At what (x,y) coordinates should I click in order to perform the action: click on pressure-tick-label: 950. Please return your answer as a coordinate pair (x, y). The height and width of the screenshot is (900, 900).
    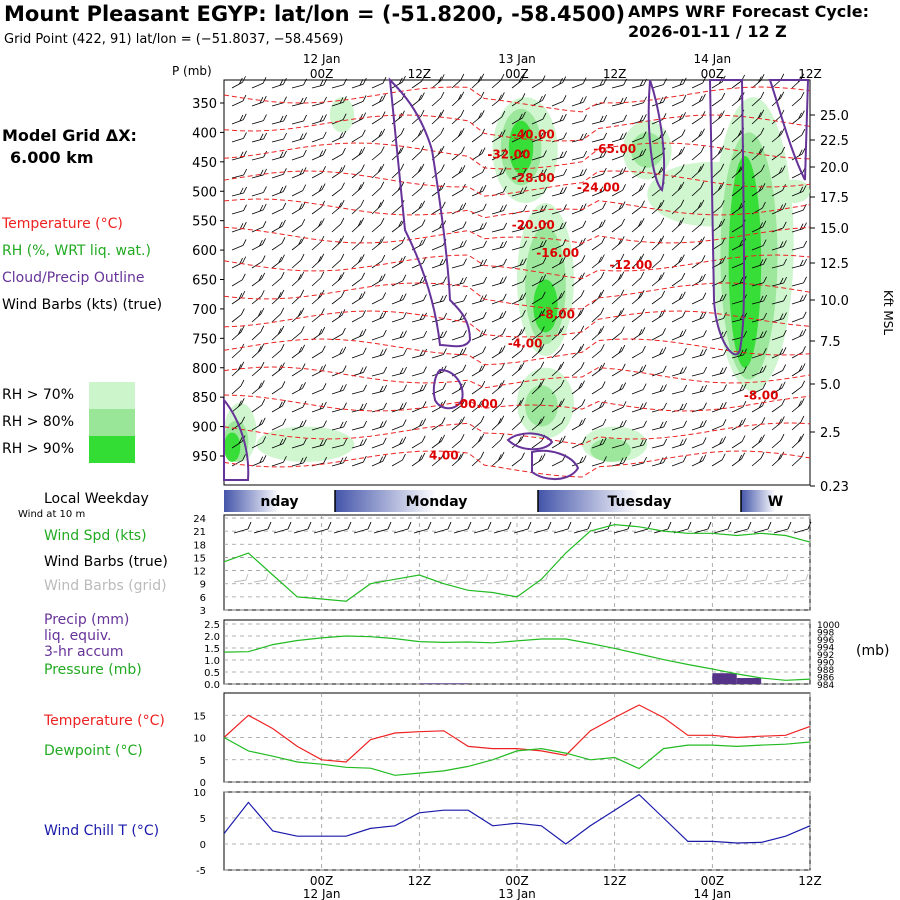
    Looking at the image, I should click on (204, 457).